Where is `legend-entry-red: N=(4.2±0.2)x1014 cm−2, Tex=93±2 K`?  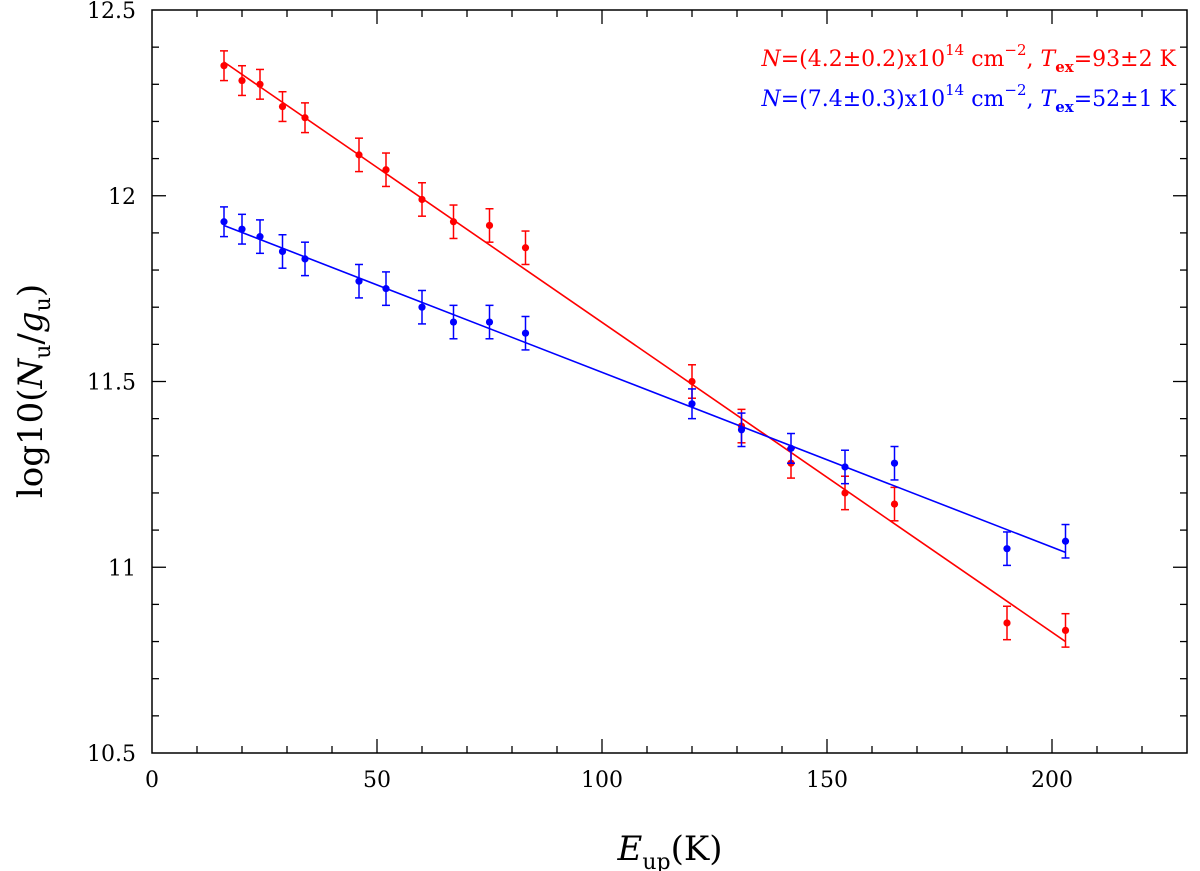 legend-entry-red: N=(4.2±0.2)x1014 cm−2, Tex=93±2 K is located at coordinates (968, 58).